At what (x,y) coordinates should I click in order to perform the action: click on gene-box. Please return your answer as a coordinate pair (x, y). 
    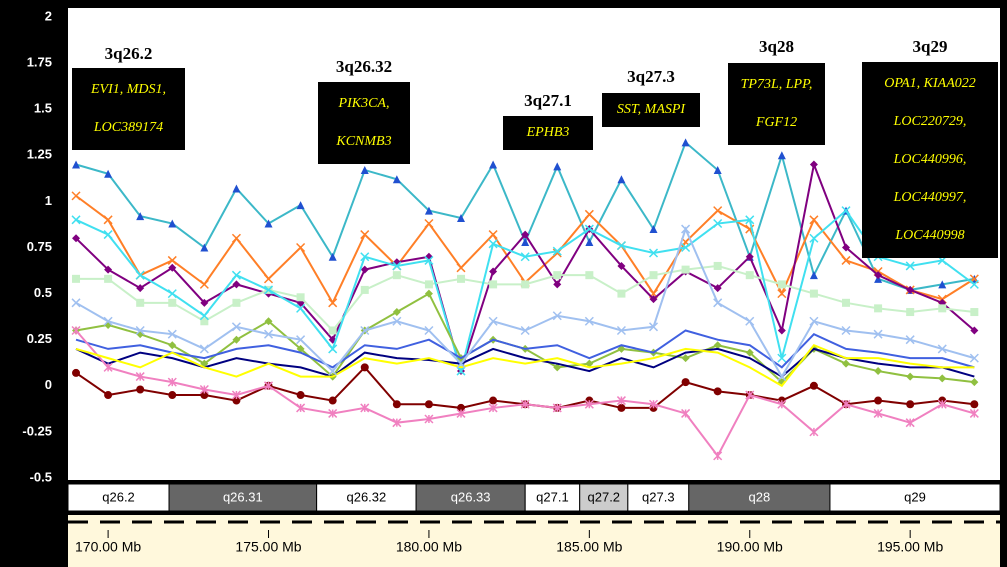
    Looking at the image, I should click on (776, 104).